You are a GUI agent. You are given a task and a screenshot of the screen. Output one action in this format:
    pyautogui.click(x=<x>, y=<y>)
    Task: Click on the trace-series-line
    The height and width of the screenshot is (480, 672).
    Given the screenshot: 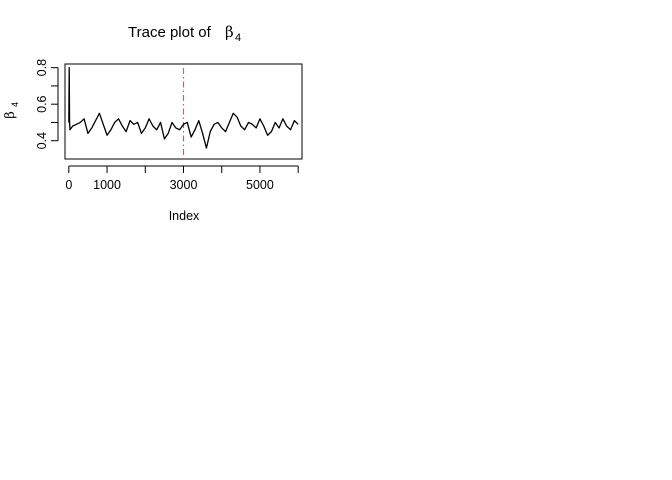 What is the action you would take?
    pyautogui.click(x=183, y=108)
    